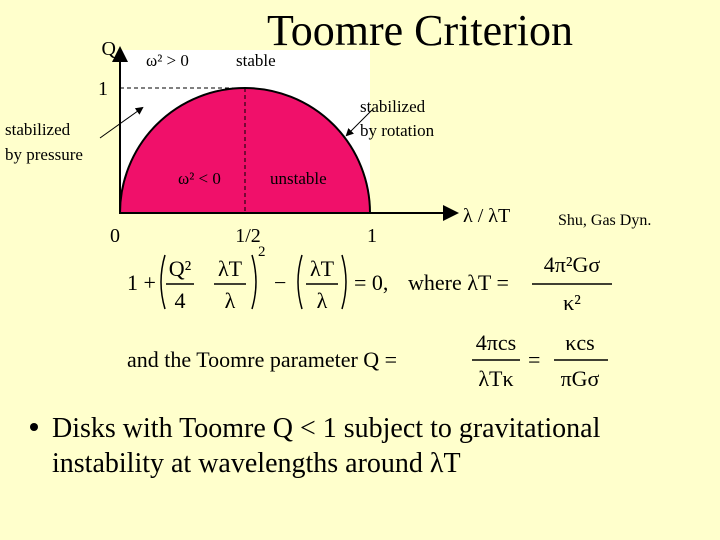 Image resolution: width=720 pixels, height=540 pixels. What do you see at coordinates (420, 30) in the screenshot?
I see `title: Toomre Criterion` at bounding box center [420, 30].